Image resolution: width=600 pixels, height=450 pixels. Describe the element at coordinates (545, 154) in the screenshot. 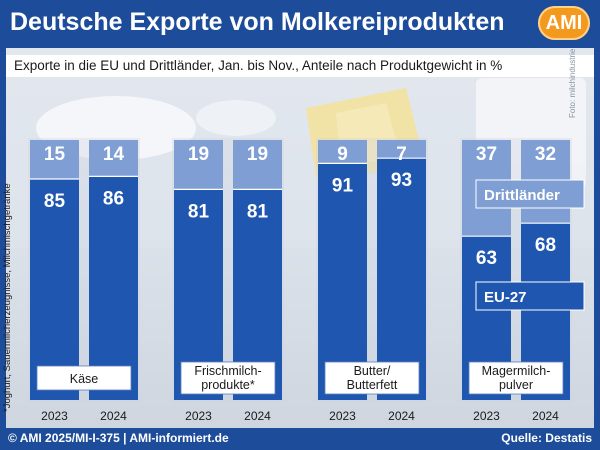

I see `value-label-drittlaender-magermilch-2024: 32` at that location.